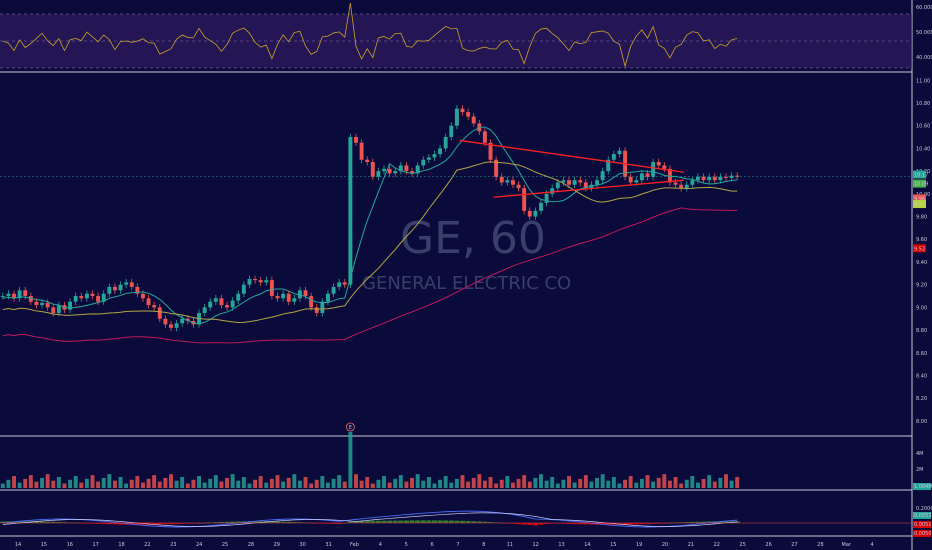 Image resolution: width=932 pixels, height=550 pixels. What do you see at coordinates (768, 545) in the screenshot?
I see `date-axis-label: 26` at bounding box center [768, 545].